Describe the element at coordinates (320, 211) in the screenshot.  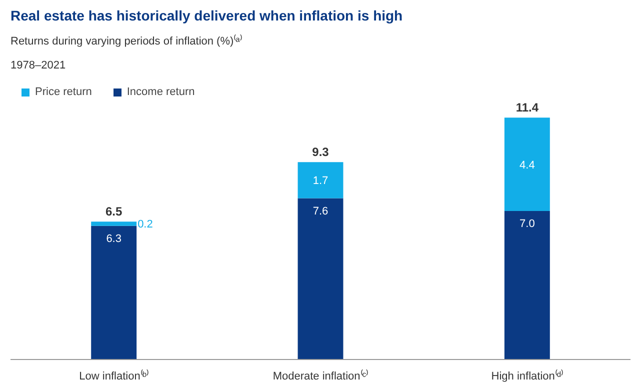
I see `data-label: 7.6` at that location.